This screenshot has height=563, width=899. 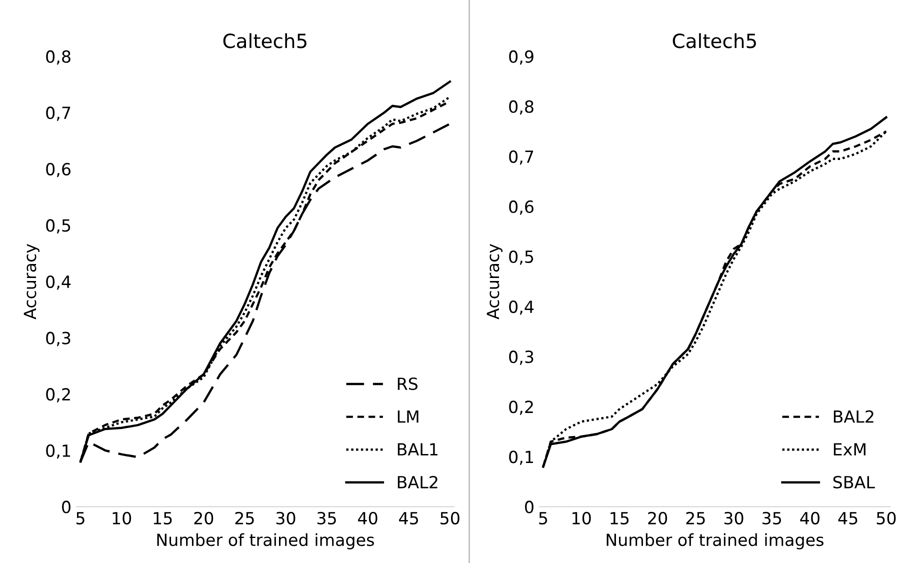 I want to click on legend-label: BAL1, so click(x=418, y=449).